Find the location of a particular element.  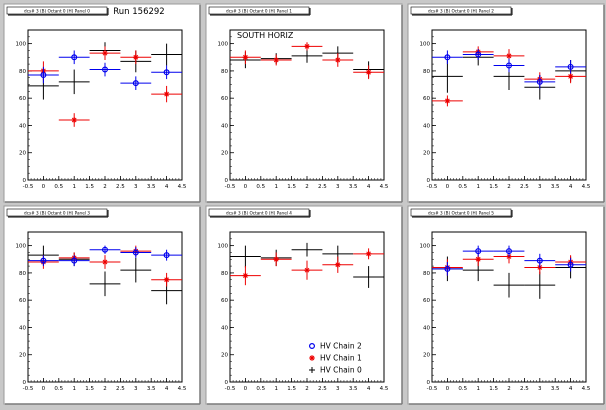

pad-title-box: dcs# 3 (B) Octant 0 (H) Panel 1 is located at coordinates (259, 11).